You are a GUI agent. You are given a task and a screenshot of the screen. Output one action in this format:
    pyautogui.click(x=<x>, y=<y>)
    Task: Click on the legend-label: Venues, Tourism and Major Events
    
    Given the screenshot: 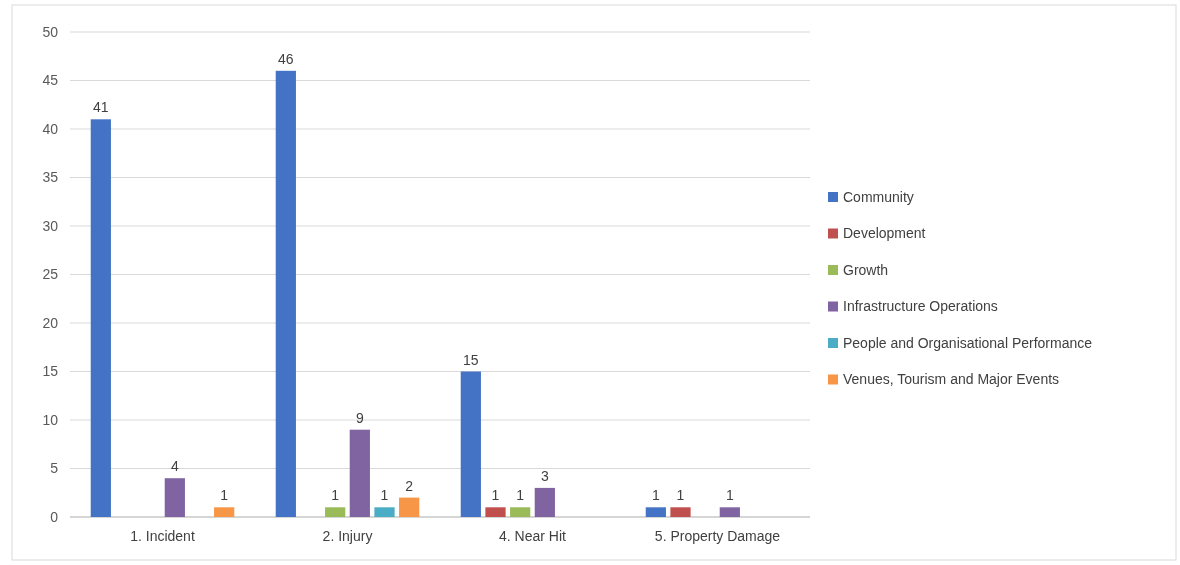 What is the action you would take?
    pyautogui.click(x=951, y=379)
    